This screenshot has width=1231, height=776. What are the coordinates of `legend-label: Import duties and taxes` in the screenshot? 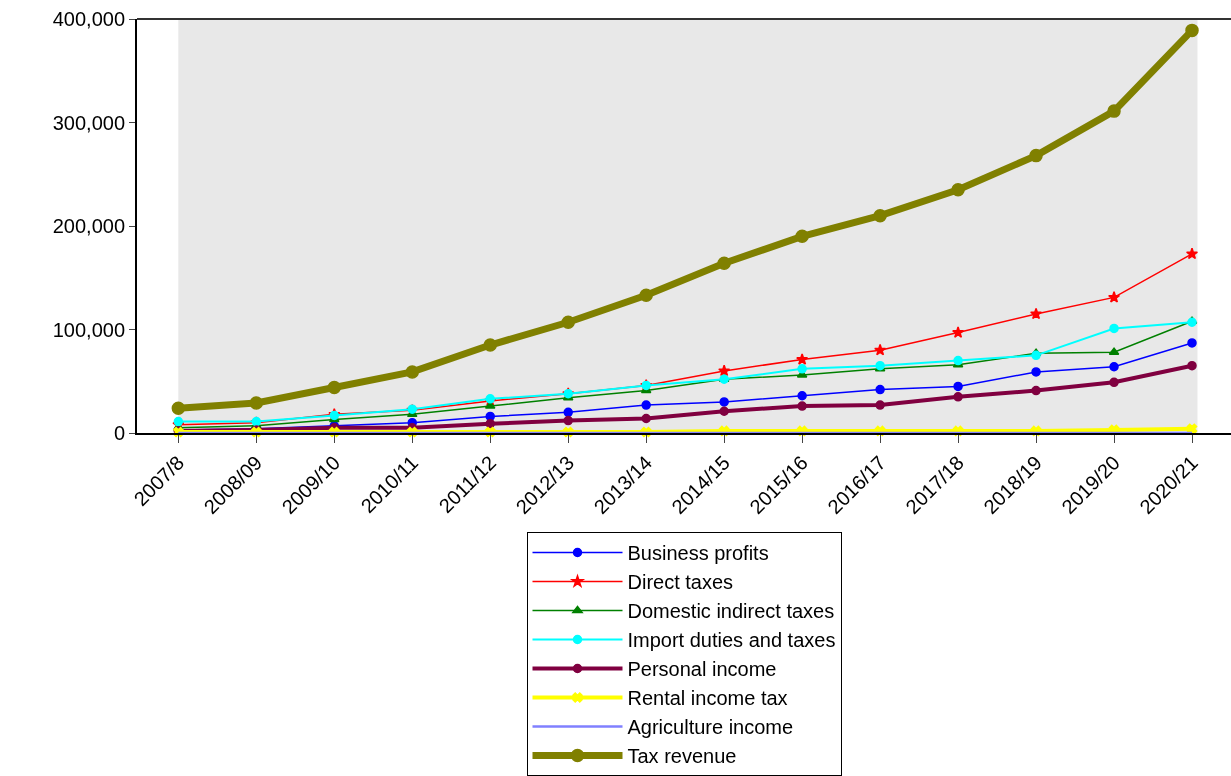 It's located at (731, 640).